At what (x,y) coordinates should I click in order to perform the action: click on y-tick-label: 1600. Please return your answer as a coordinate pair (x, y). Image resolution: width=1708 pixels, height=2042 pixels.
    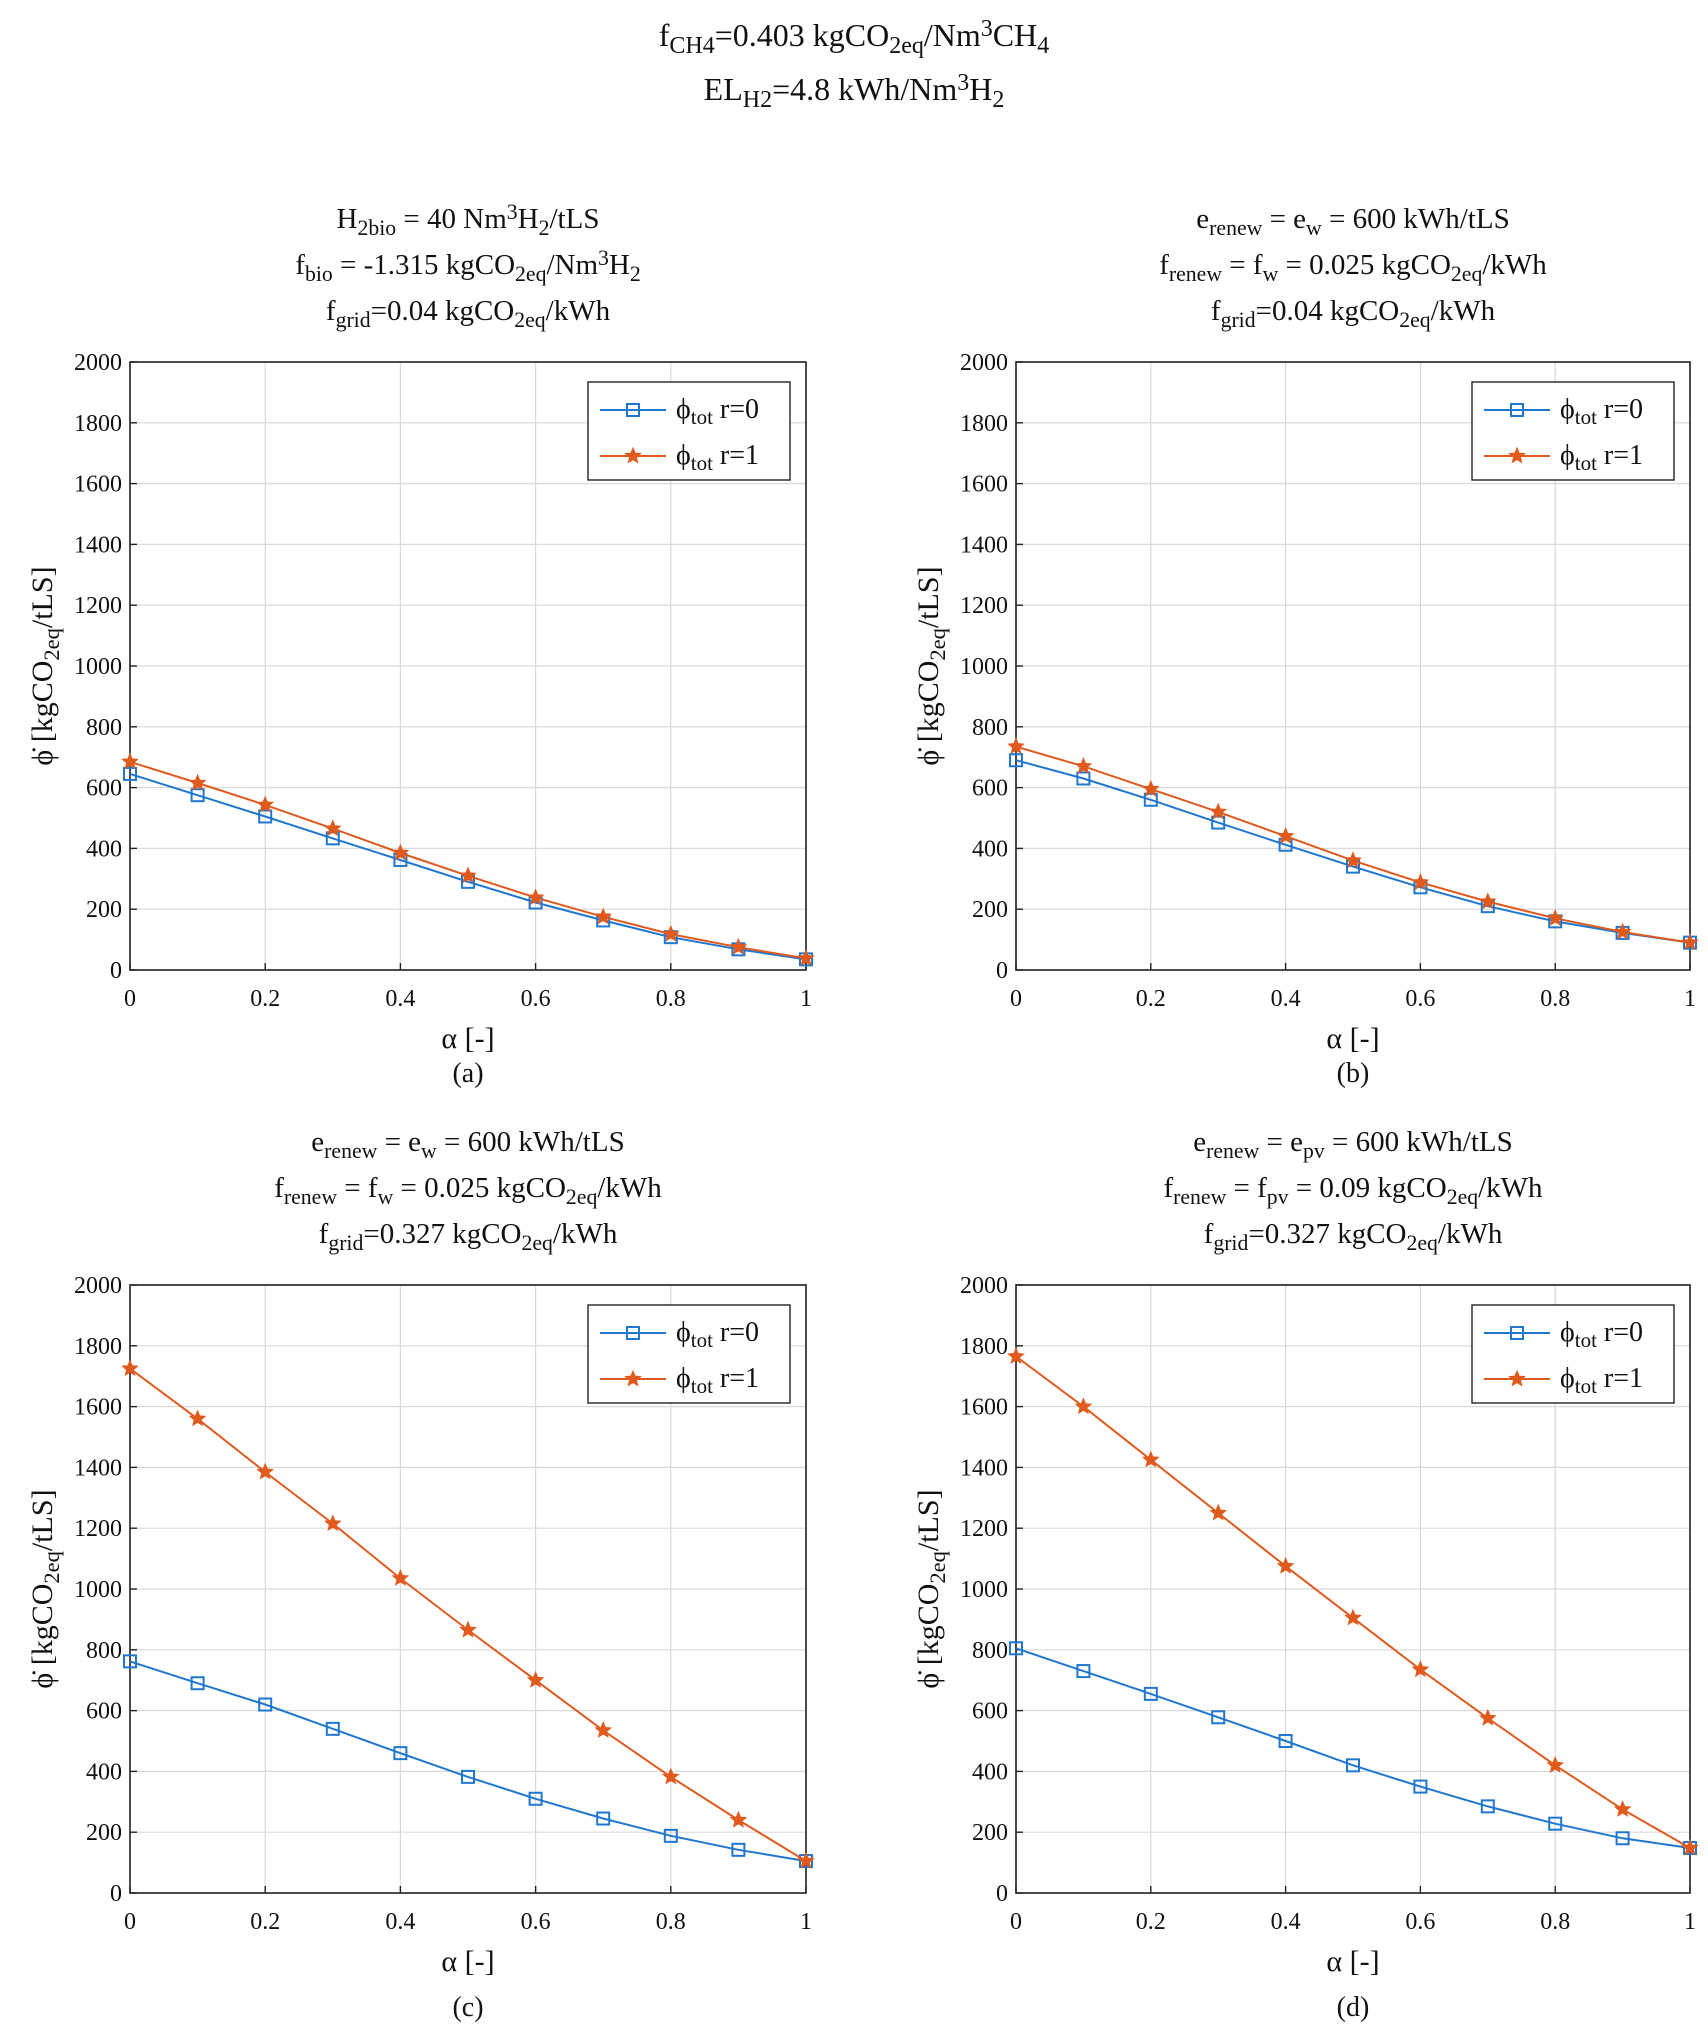
    Looking at the image, I should click on (98, 485).